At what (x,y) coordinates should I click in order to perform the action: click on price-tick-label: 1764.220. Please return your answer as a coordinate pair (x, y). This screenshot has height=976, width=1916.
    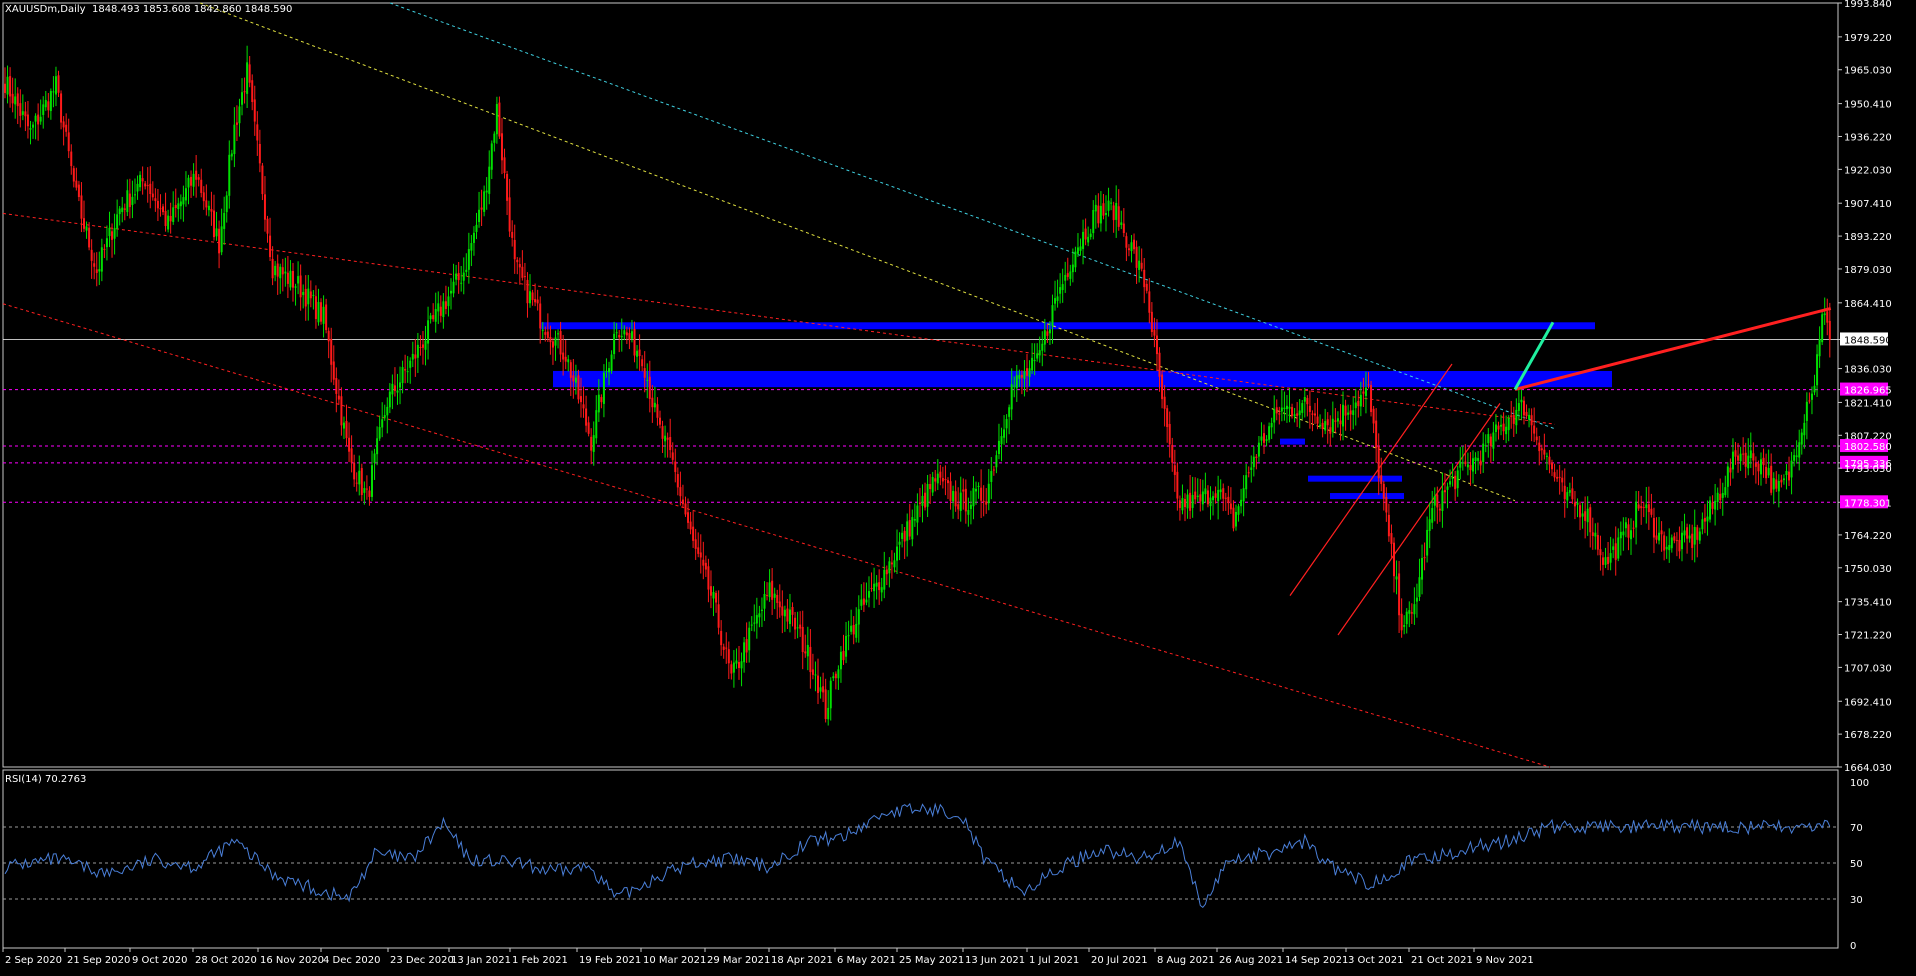
    Looking at the image, I should click on (1868, 536).